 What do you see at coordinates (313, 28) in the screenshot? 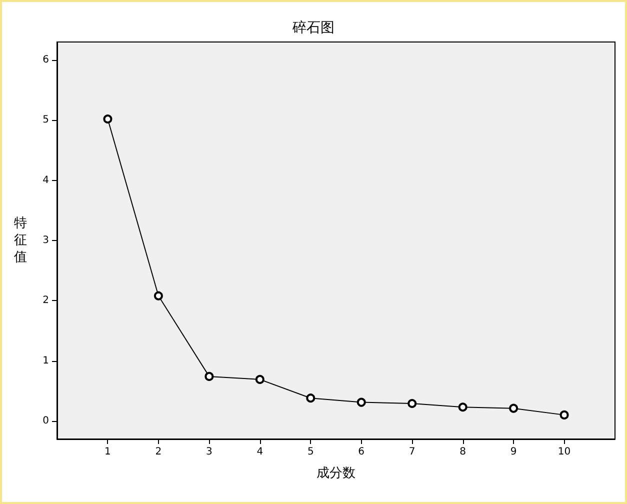
I see `chart-title: 碎石图` at bounding box center [313, 28].